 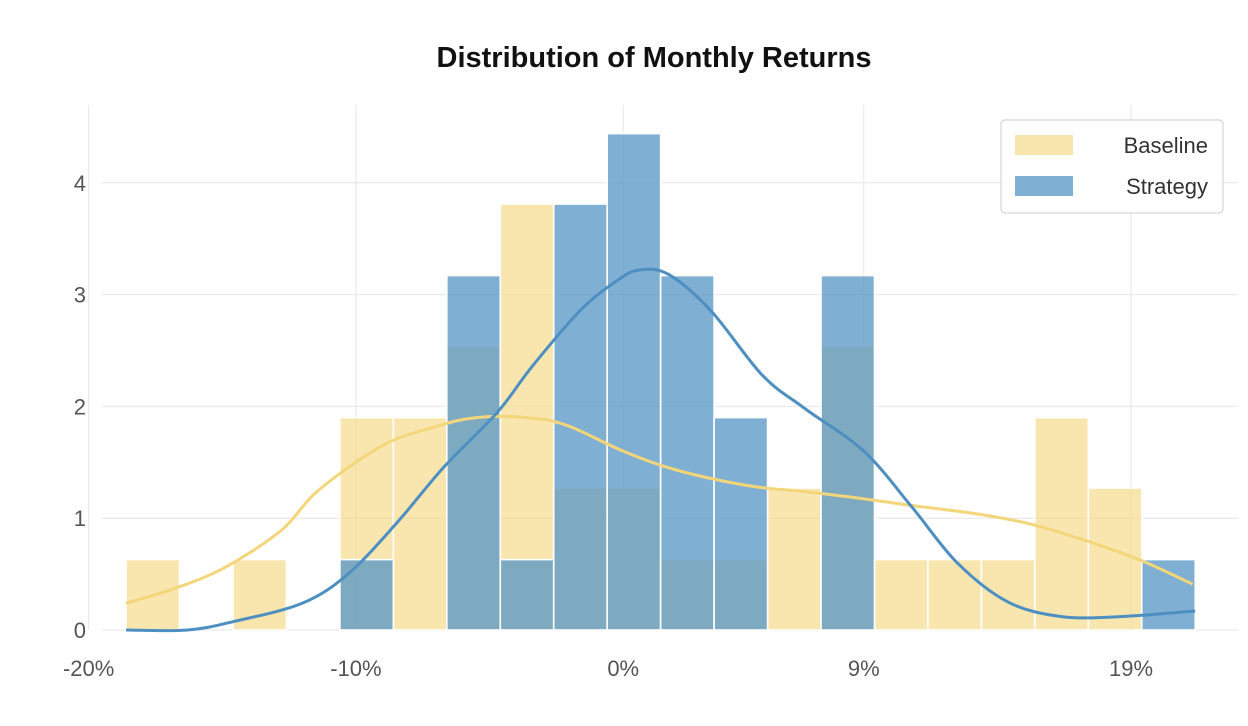 I want to click on y-tick-label: 4, so click(x=80, y=183).